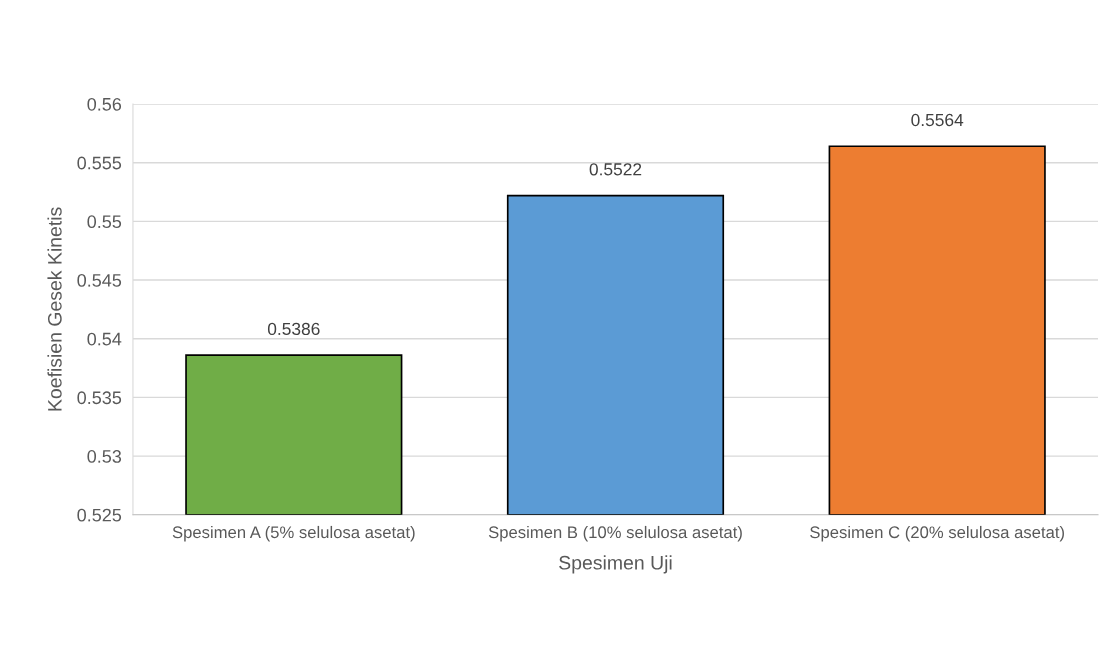  Describe the element at coordinates (99, 515) in the screenshot. I see `y-tick-label: 0.525` at that location.